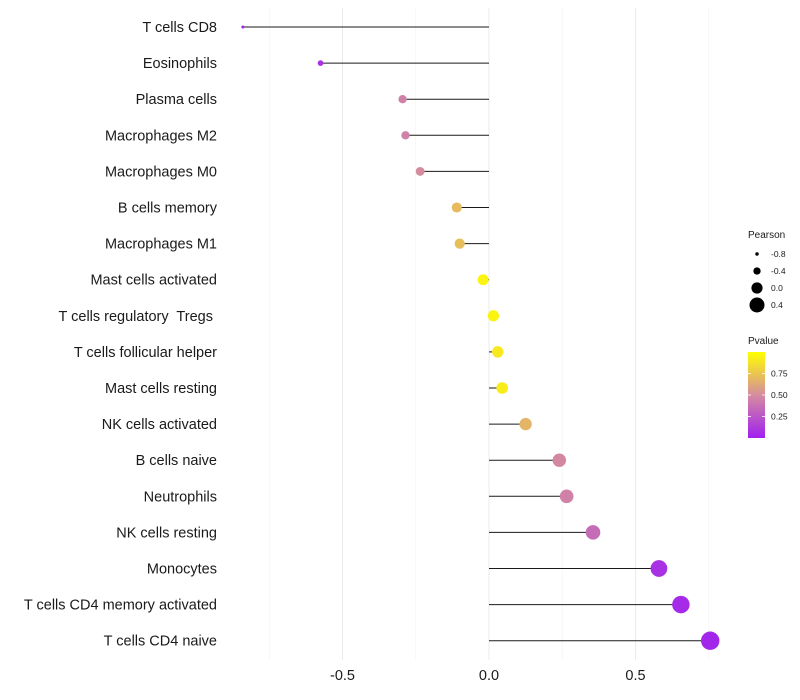 This screenshot has width=800, height=700. Describe the element at coordinates (756, 395) in the screenshot. I see `color-legend-bar` at that location.